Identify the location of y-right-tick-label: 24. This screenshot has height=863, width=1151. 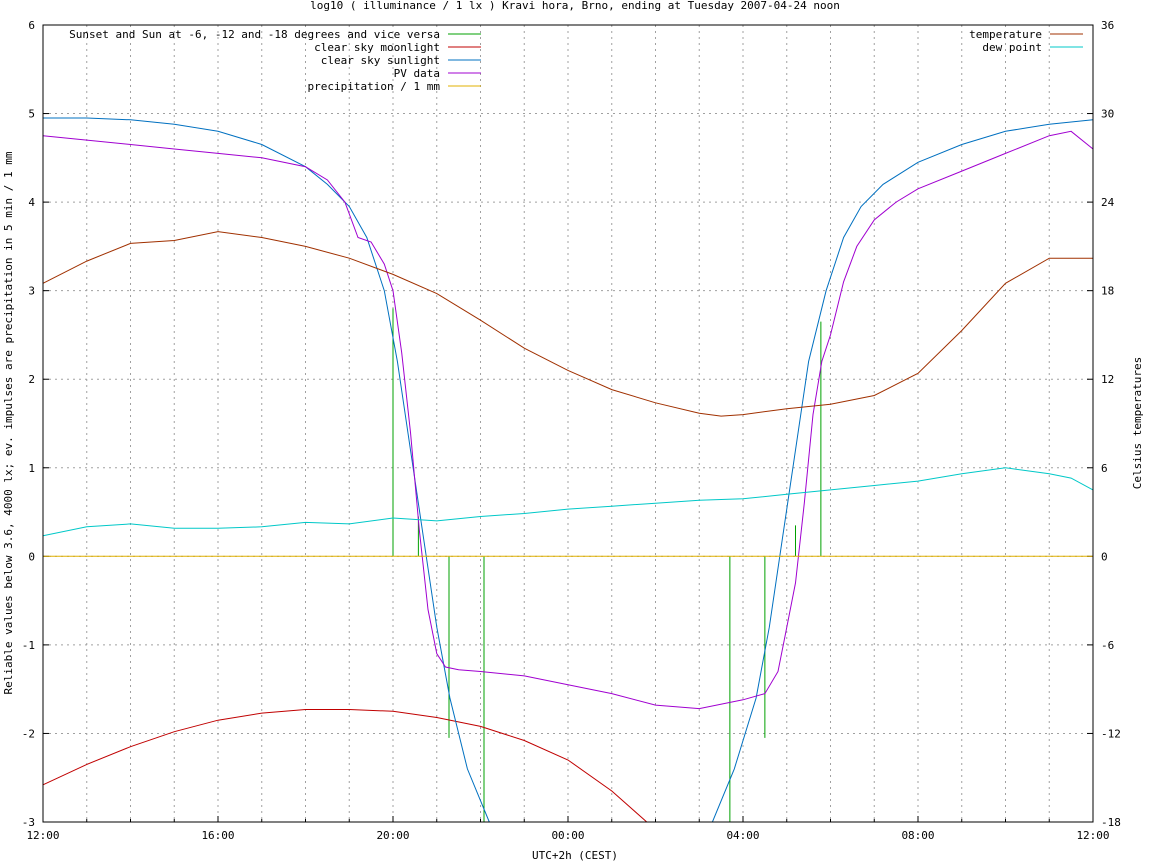
(1108, 202).